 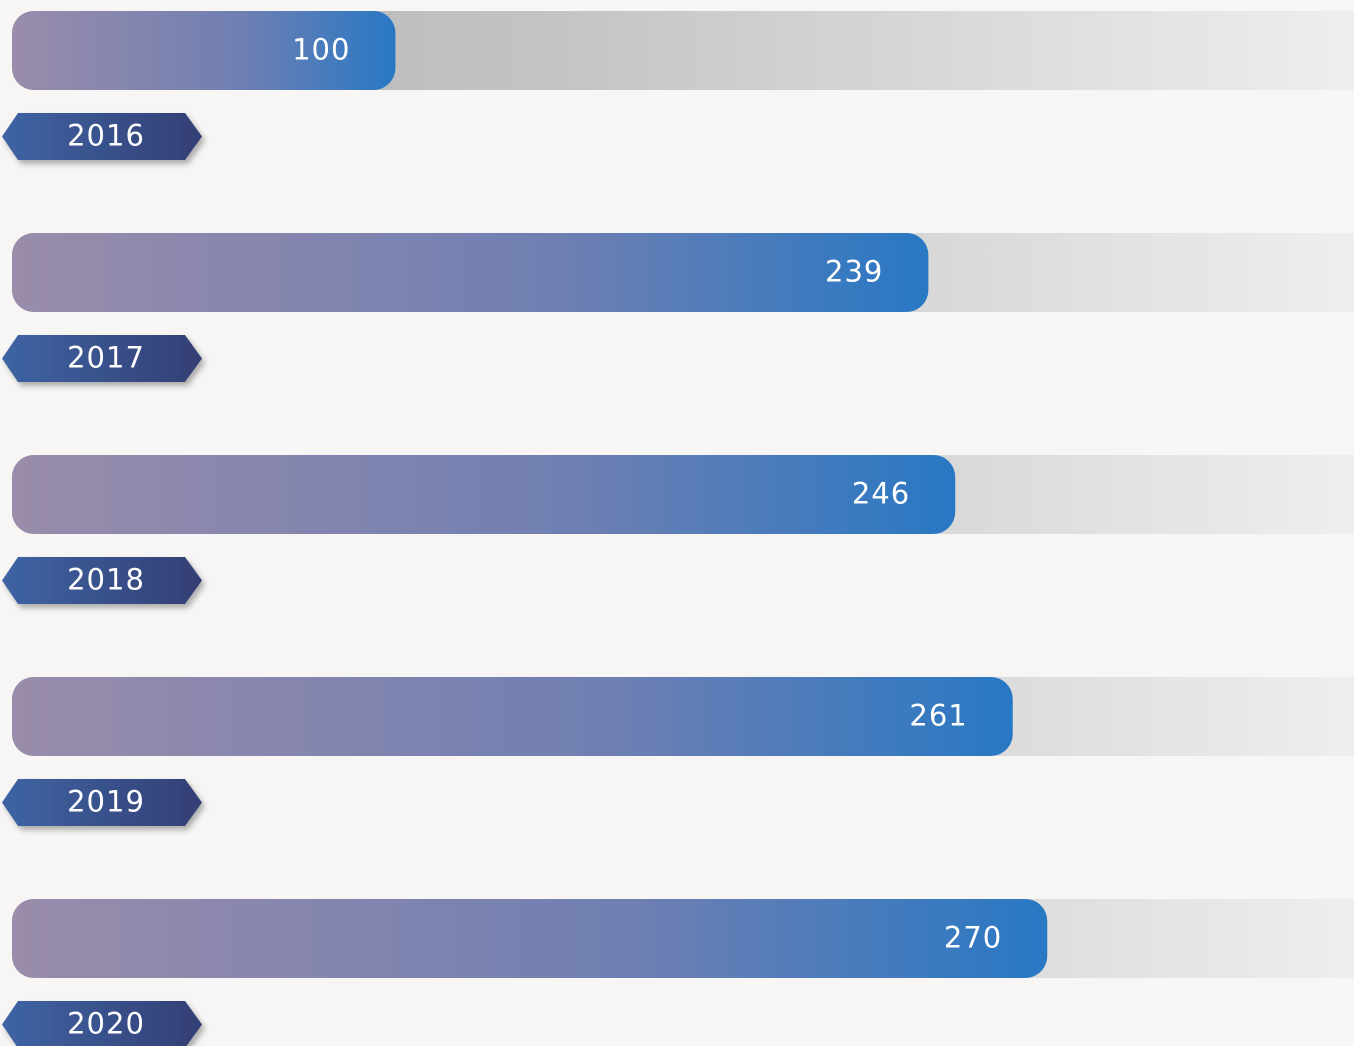 I want to click on category-label: 2019, so click(x=106, y=802).